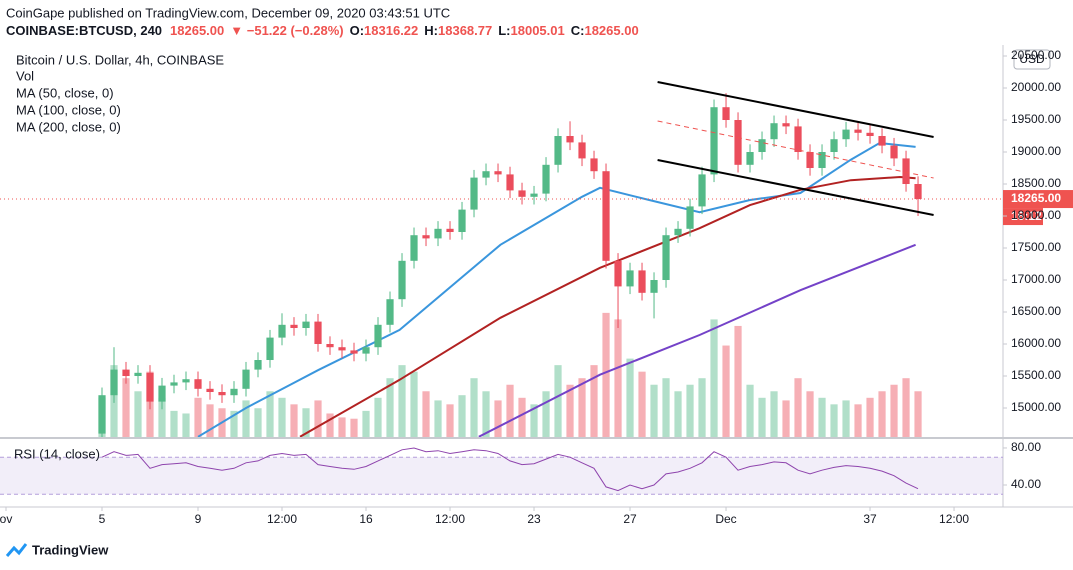 The image size is (1073, 570). What do you see at coordinates (1036, 247) in the screenshot?
I see `y-tick-label: 17500.00` at bounding box center [1036, 247].